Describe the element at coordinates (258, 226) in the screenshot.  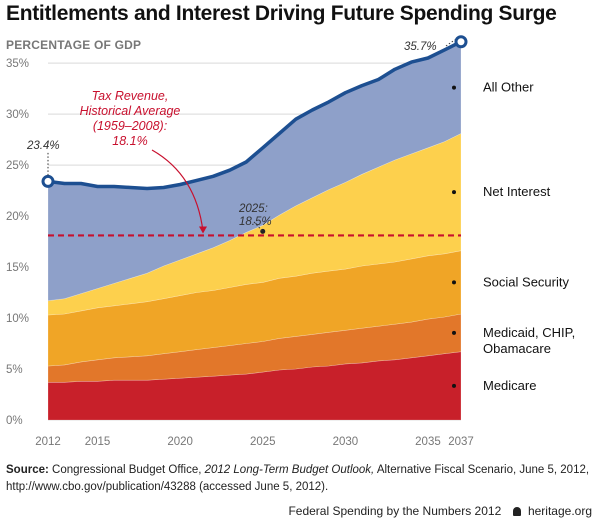
I see `marker-leader` at that location.